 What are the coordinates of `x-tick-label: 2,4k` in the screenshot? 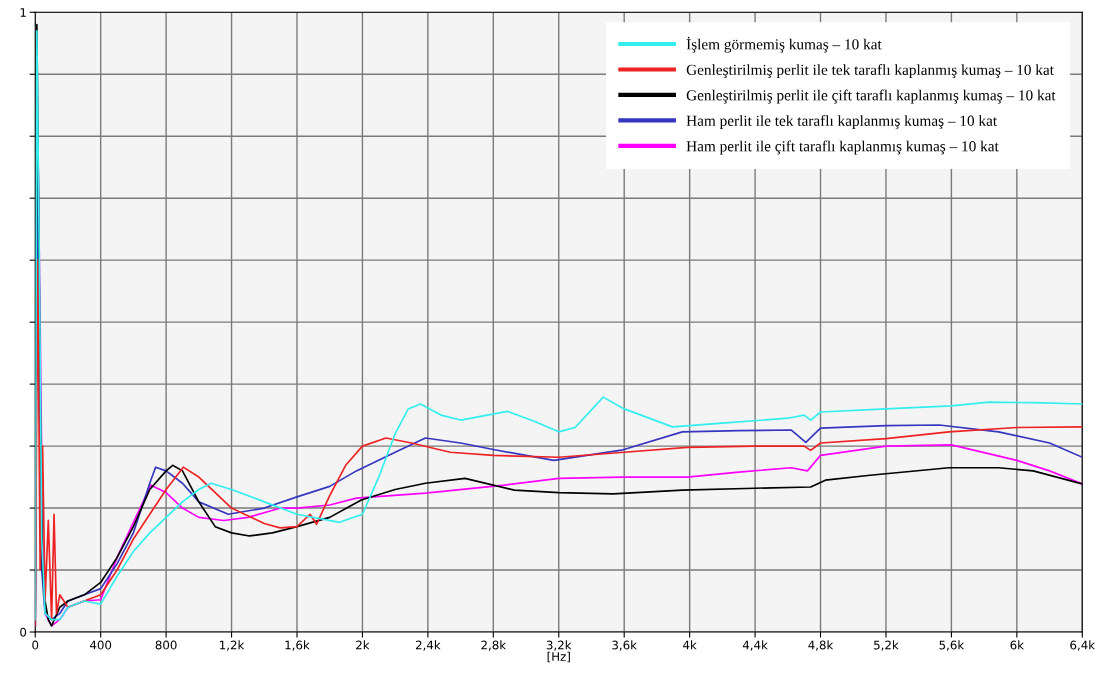 It's located at (428, 645).